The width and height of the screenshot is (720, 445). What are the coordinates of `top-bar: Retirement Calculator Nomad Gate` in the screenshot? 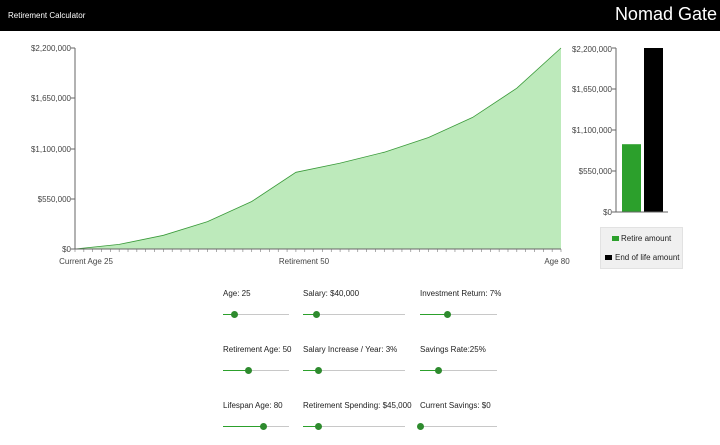 It's located at (360, 15).